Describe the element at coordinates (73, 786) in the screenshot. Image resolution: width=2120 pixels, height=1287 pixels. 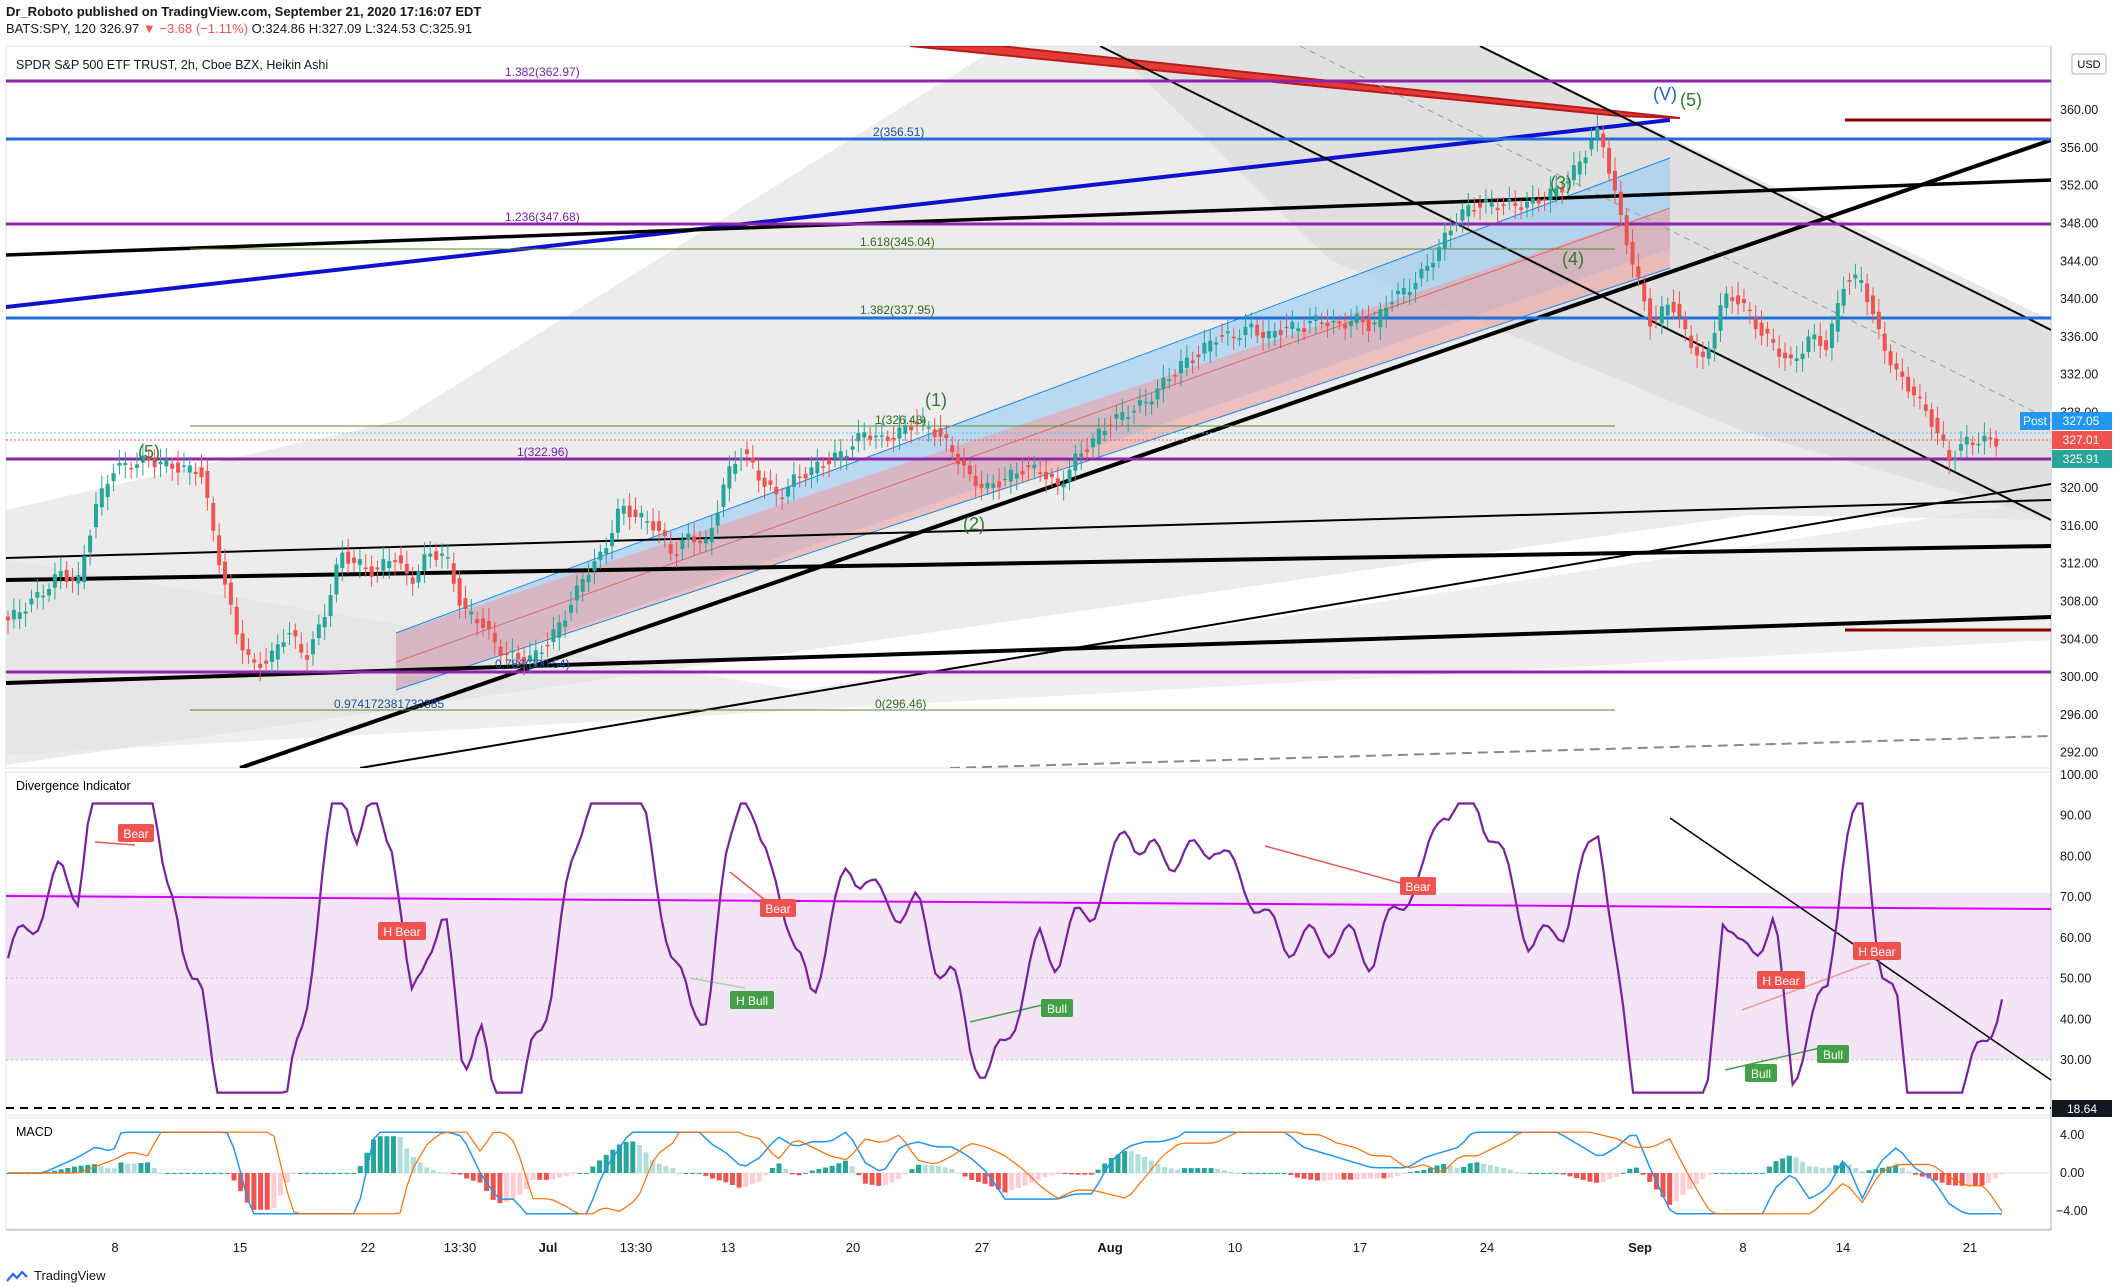
I see `divergence-title: Divergence Indicator` at that location.